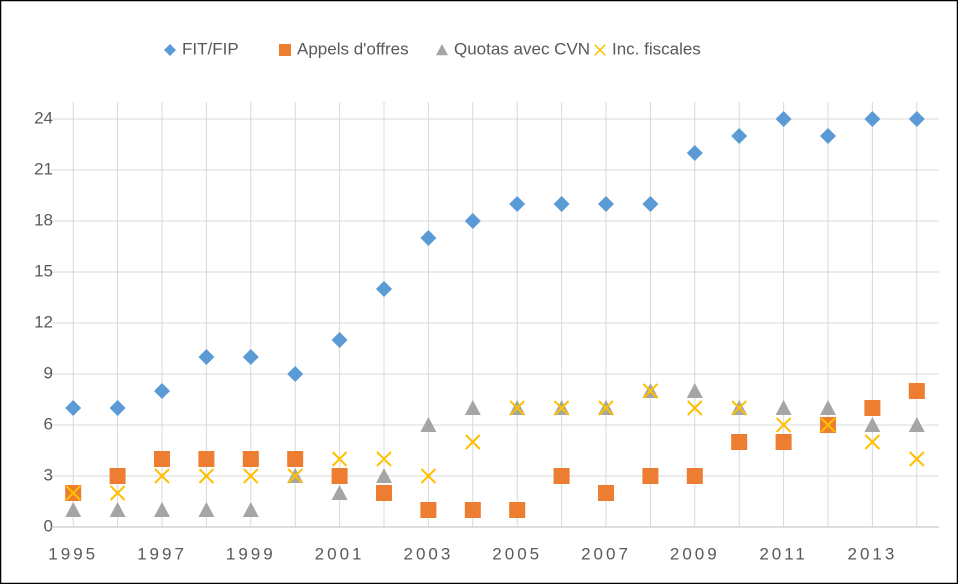 The height and width of the screenshot is (584, 958). Describe the element at coordinates (251, 553) in the screenshot. I see `x-tick-label: 1999` at that location.